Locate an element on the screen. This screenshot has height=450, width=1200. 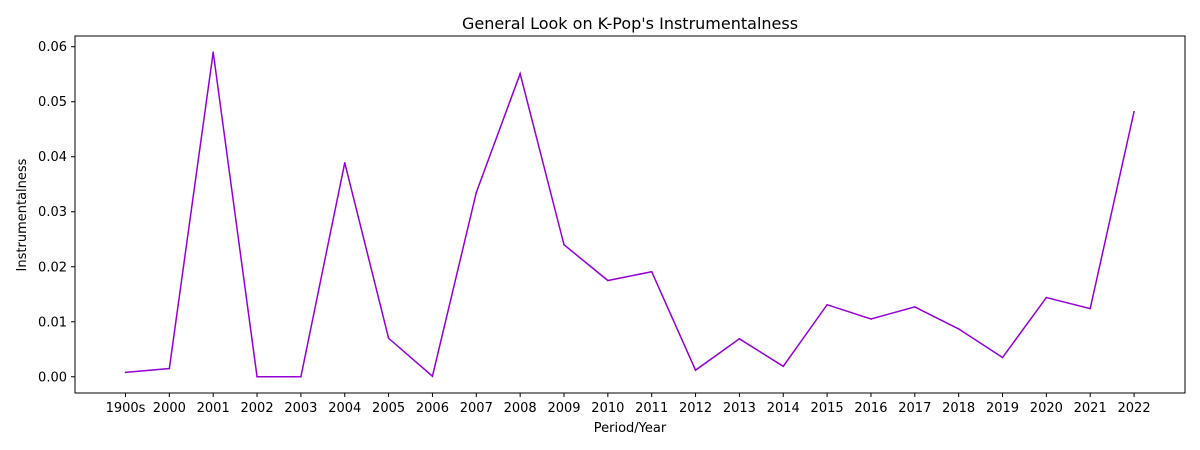
chart-title: General Look on K-Pop's Instrumentalness is located at coordinates (630, 23).